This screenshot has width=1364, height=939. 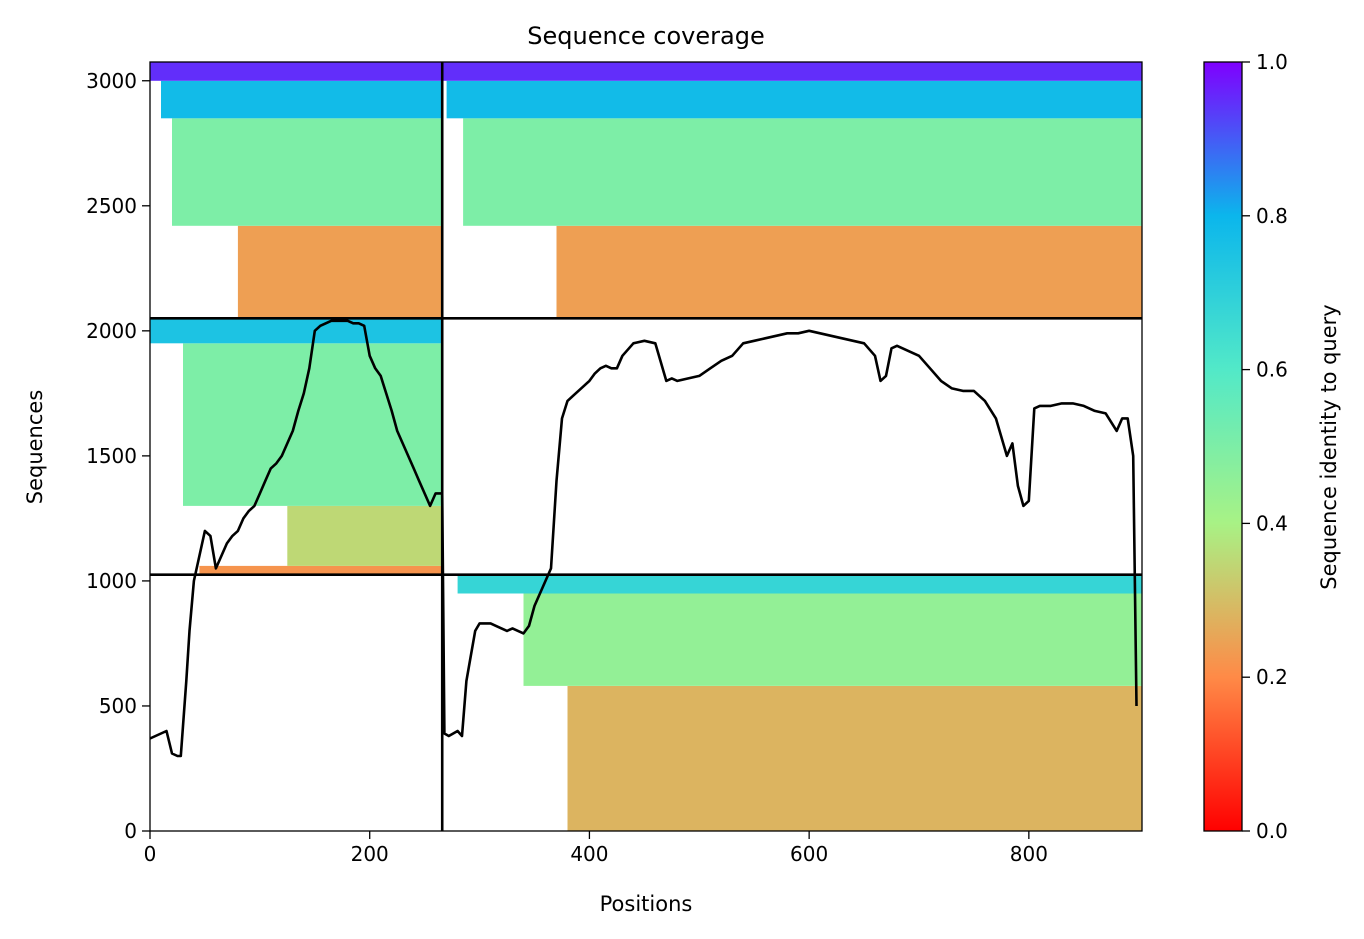 What do you see at coordinates (1223, 446) in the screenshot?
I see `colorbar-gradient` at bounding box center [1223, 446].